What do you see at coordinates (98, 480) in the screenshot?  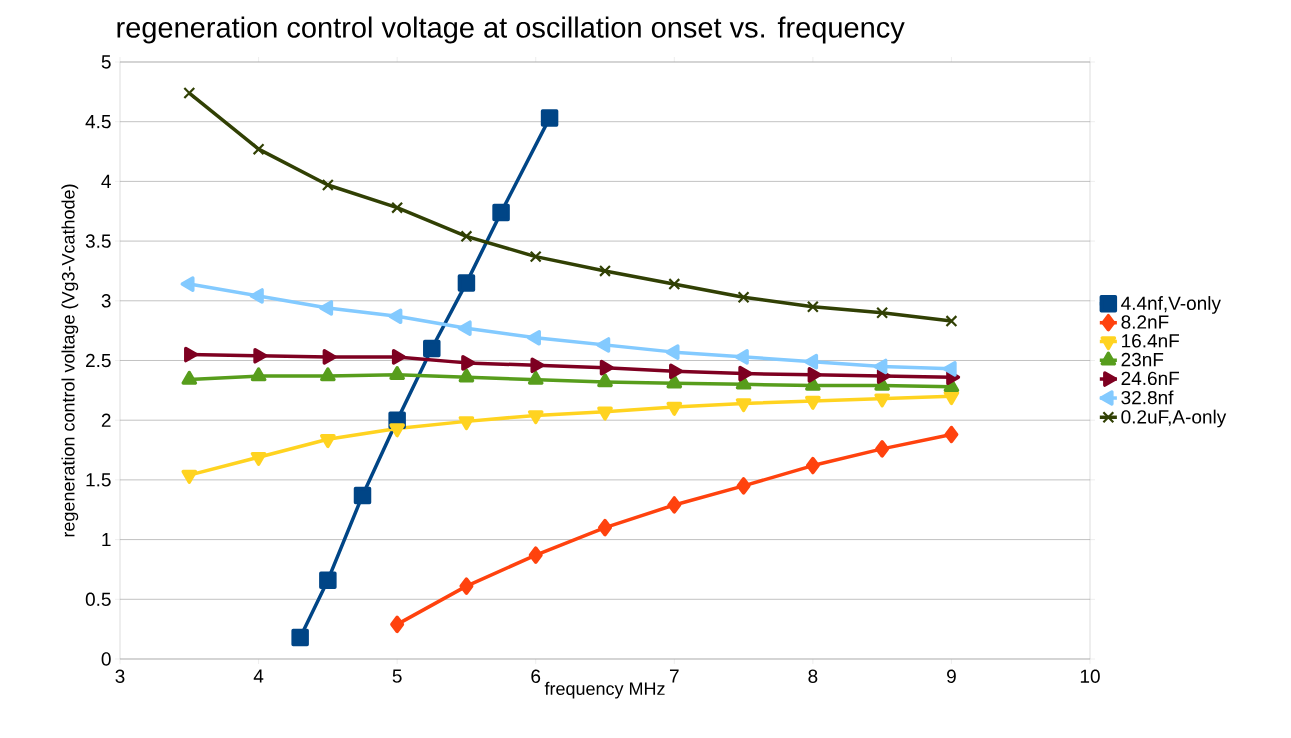 I see `y-tick-label: 1.5` at bounding box center [98, 480].